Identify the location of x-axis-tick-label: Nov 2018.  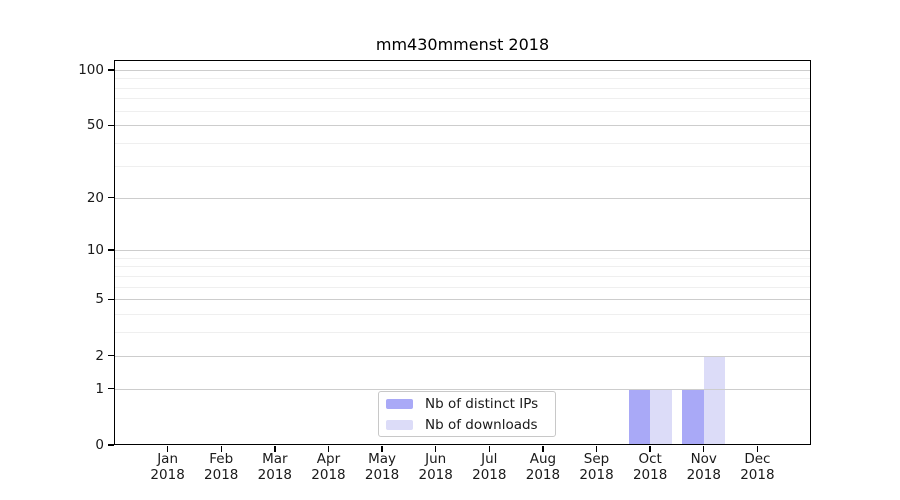
(703, 467).